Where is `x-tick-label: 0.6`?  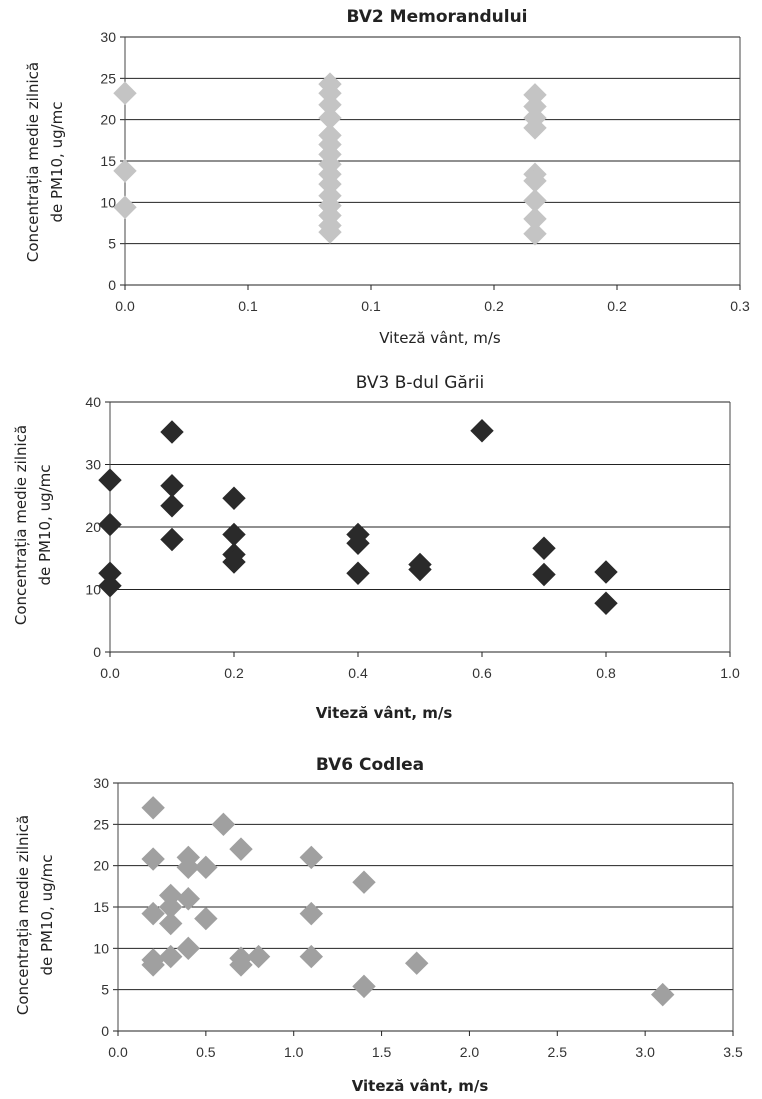
x-tick-label: 0.6 is located at coordinates (482, 673).